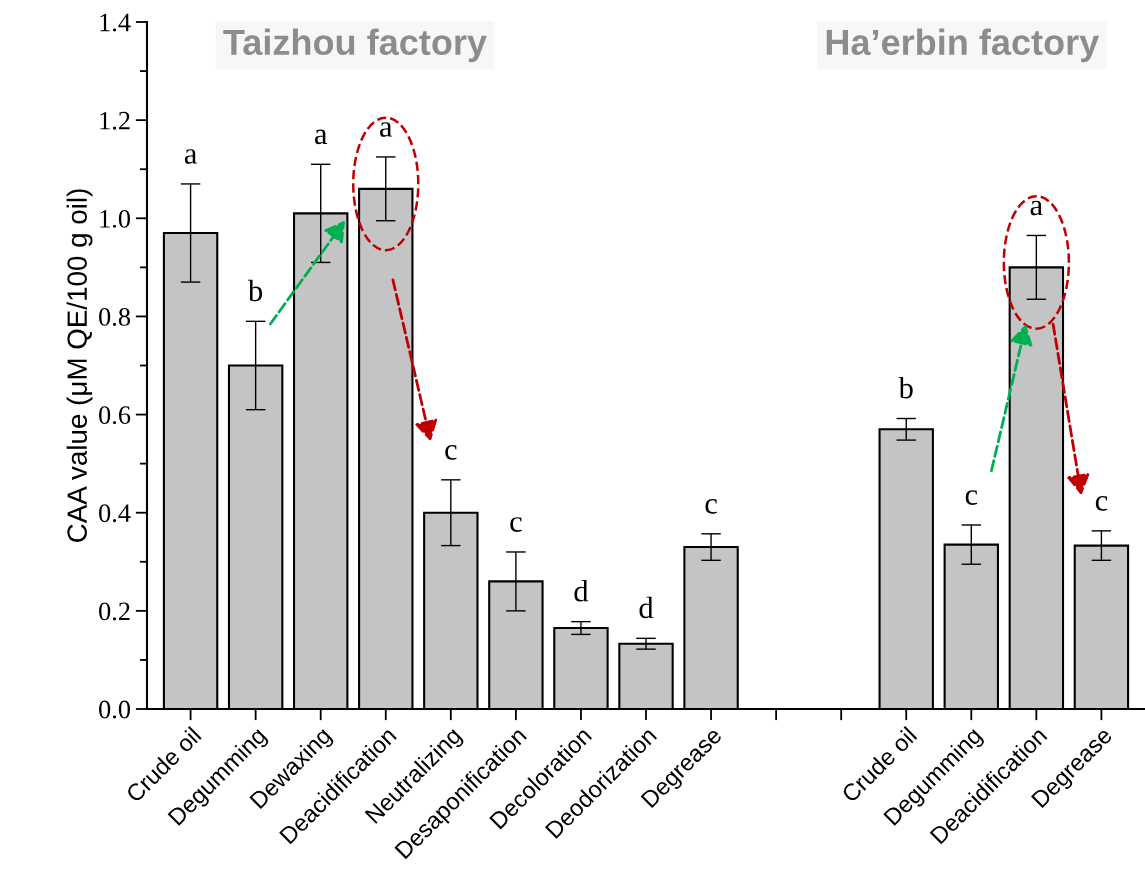  I want to click on y-tick-label: 1.2, so click(115, 120).